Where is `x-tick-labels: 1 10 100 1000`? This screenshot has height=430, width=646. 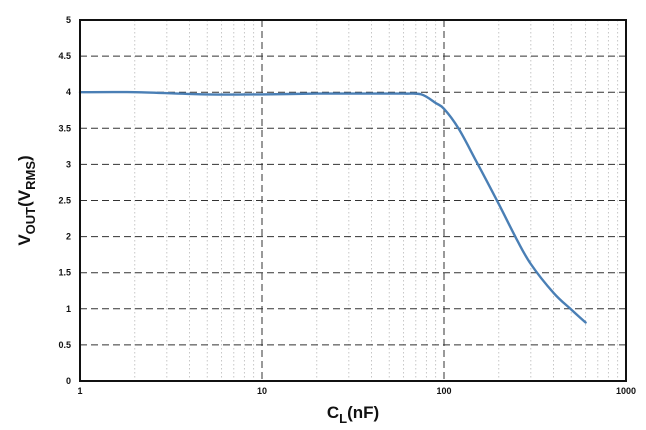 x-tick-labels: 1 10 100 1000 is located at coordinates (356, 391).